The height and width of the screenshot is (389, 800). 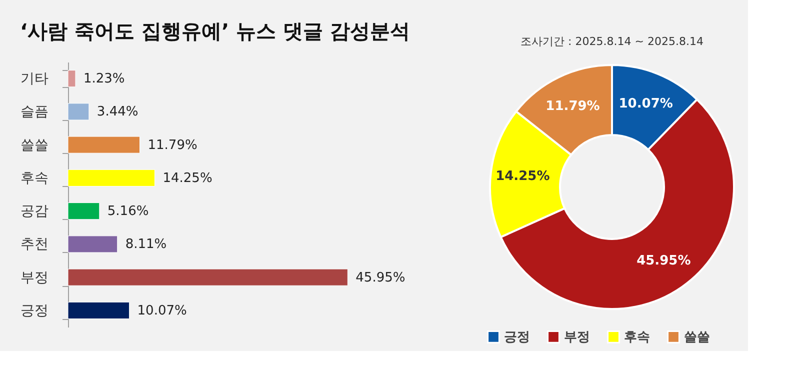 What do you see at coordinates (34, 79) in the screenshot?
I see `y-tick-label: 기타` at bounding box center [34, 79].